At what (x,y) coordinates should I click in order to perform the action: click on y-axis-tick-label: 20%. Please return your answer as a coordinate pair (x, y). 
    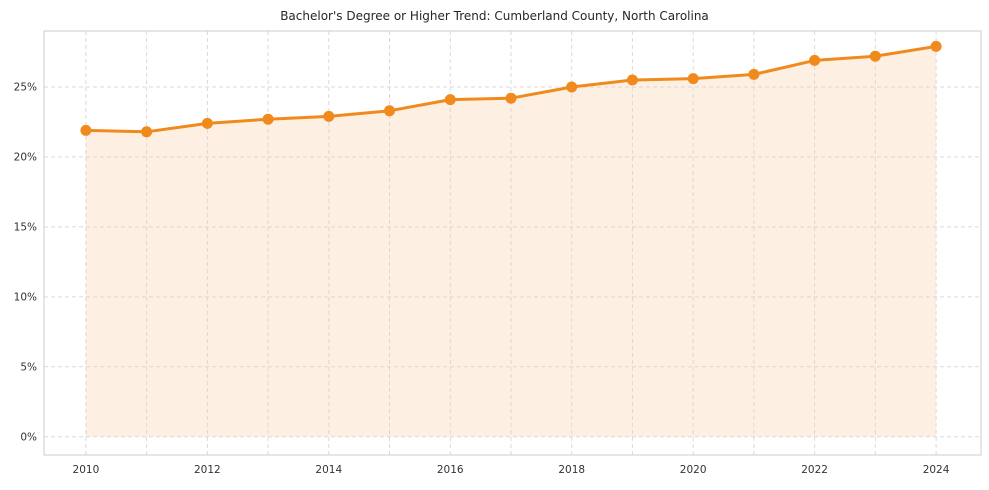
    Looking at the image, I should click on (25, 157).